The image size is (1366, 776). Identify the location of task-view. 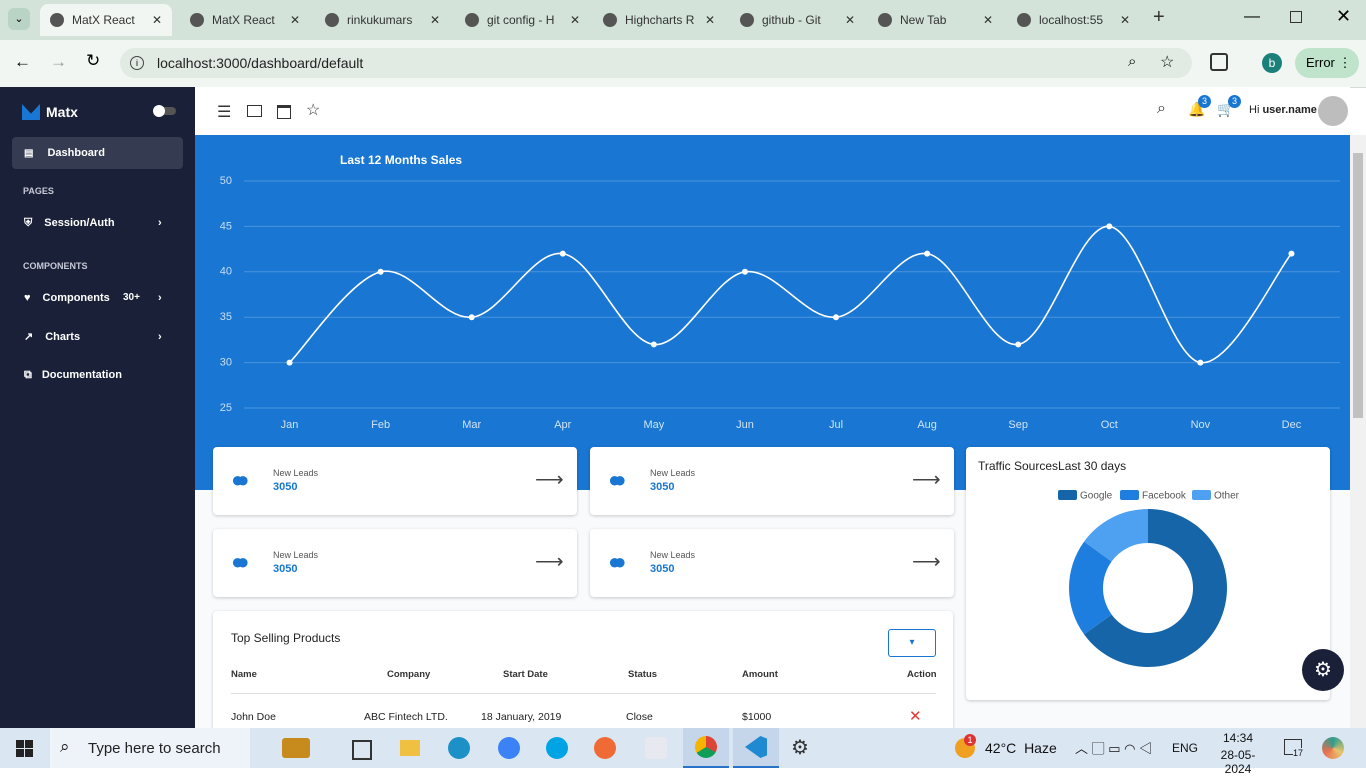
(362, 750).